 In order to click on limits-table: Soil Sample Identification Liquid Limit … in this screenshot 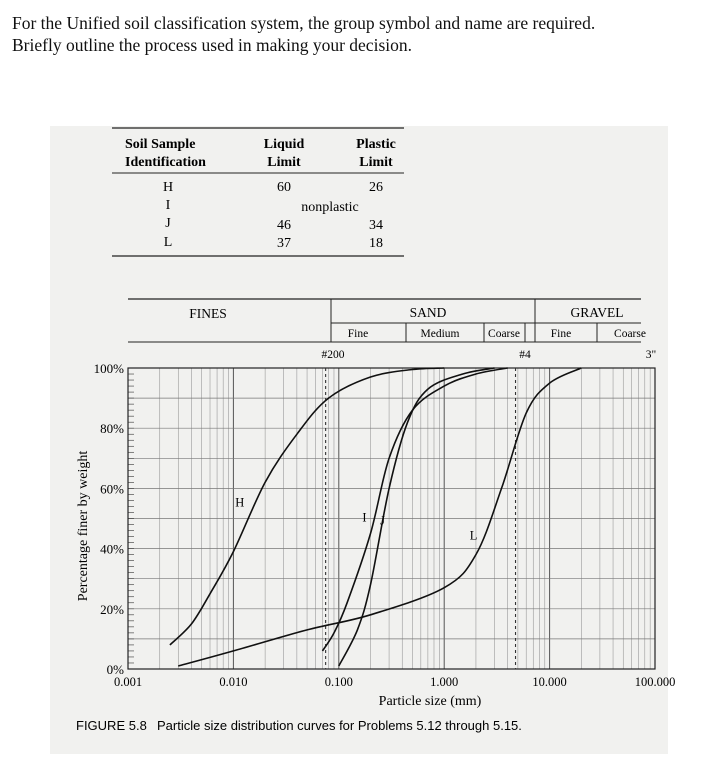, I will do `click(258, 192)`.